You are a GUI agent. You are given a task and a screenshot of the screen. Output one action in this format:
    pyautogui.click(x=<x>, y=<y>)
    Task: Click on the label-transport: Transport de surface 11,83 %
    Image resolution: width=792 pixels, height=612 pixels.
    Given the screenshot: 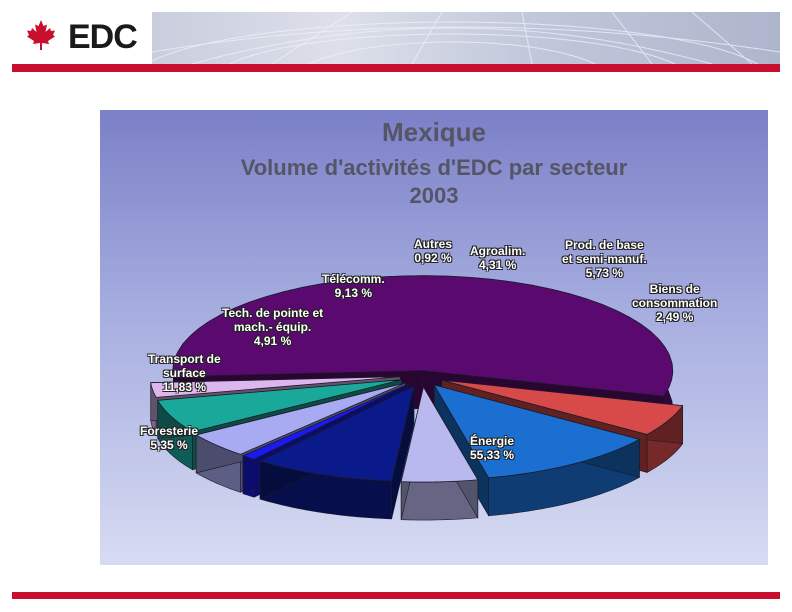 What is the action you would take?
    pyautogui.click(x=184, y=373)
    